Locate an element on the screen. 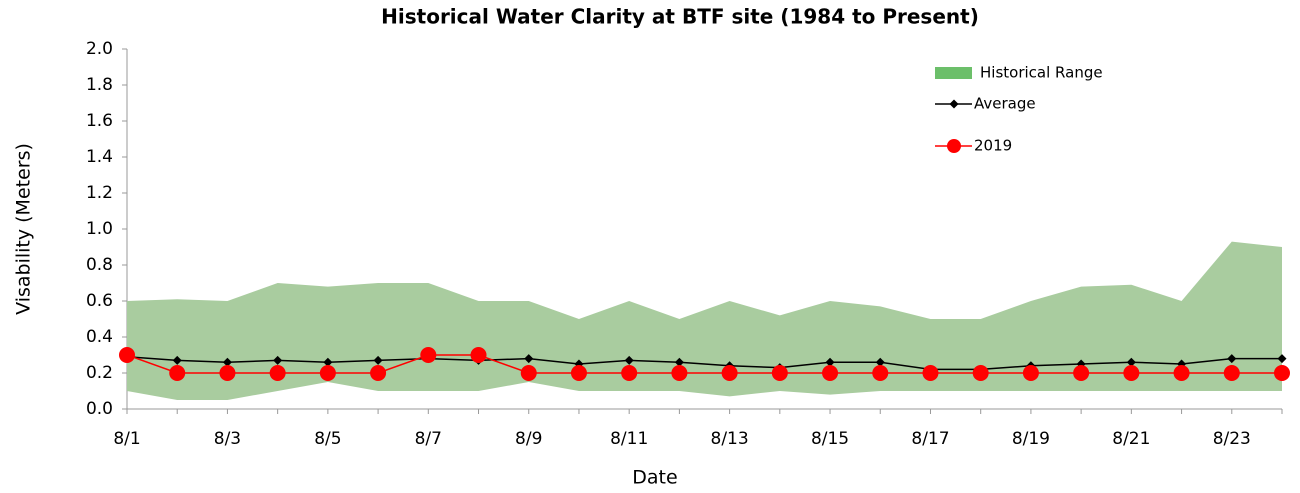 The height and width of the screenshot is (493, 1300). y-axis-title: Visability (Meters) is located at coordinates (24, 229).